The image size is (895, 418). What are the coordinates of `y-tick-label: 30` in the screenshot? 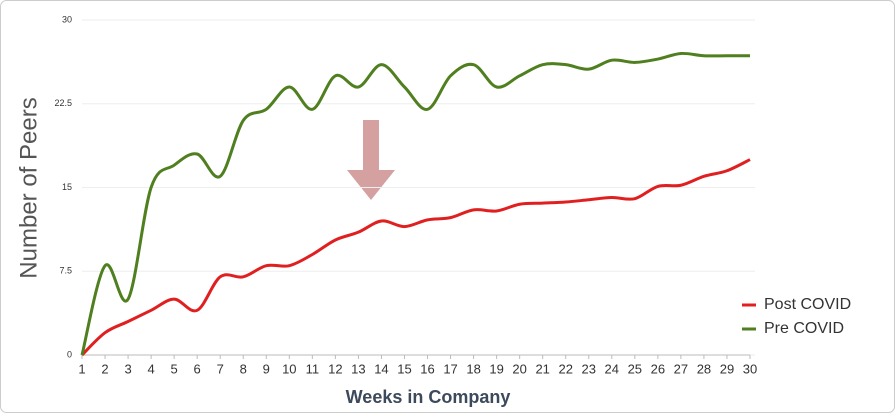 It's located at (67, 19).